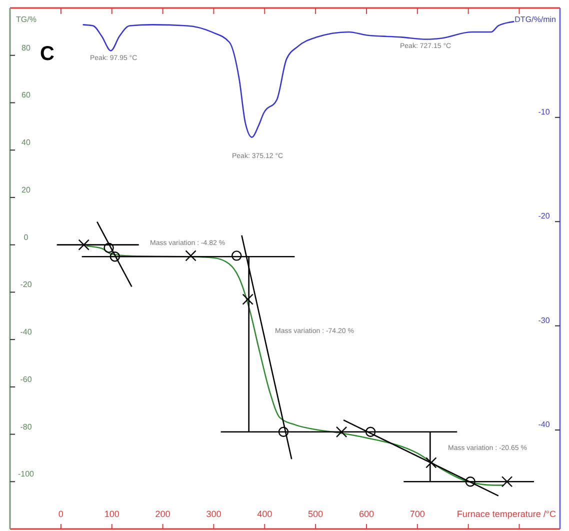 The height and width of the screenshot is (531, 569). I want to click on y-tick-label: 40, so click(26, 143).